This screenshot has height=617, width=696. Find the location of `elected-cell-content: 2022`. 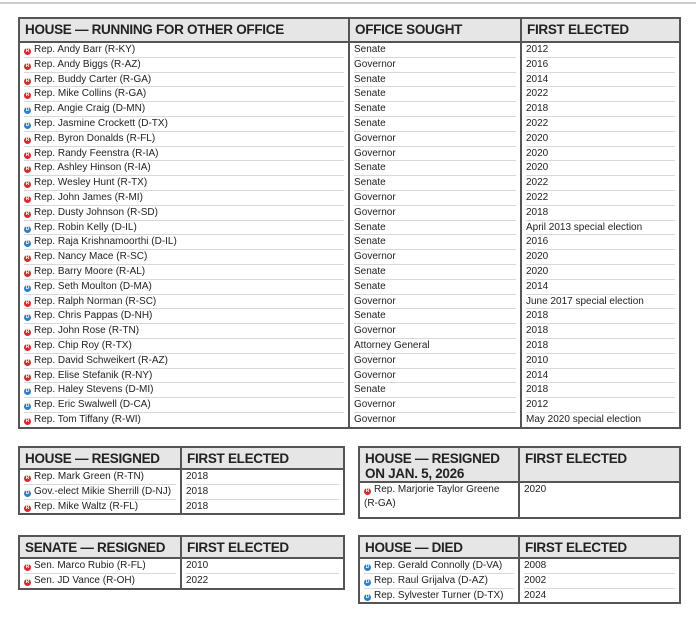

elected-cell-content: 2022 is located at coordinates (600, 183).